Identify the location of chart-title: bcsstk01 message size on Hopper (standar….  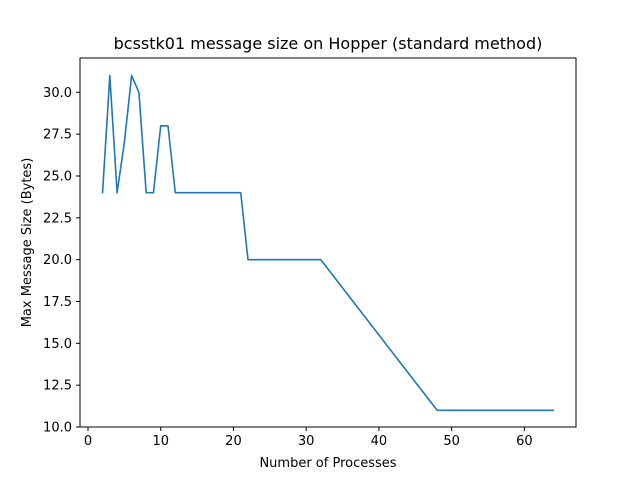
(328, 43).